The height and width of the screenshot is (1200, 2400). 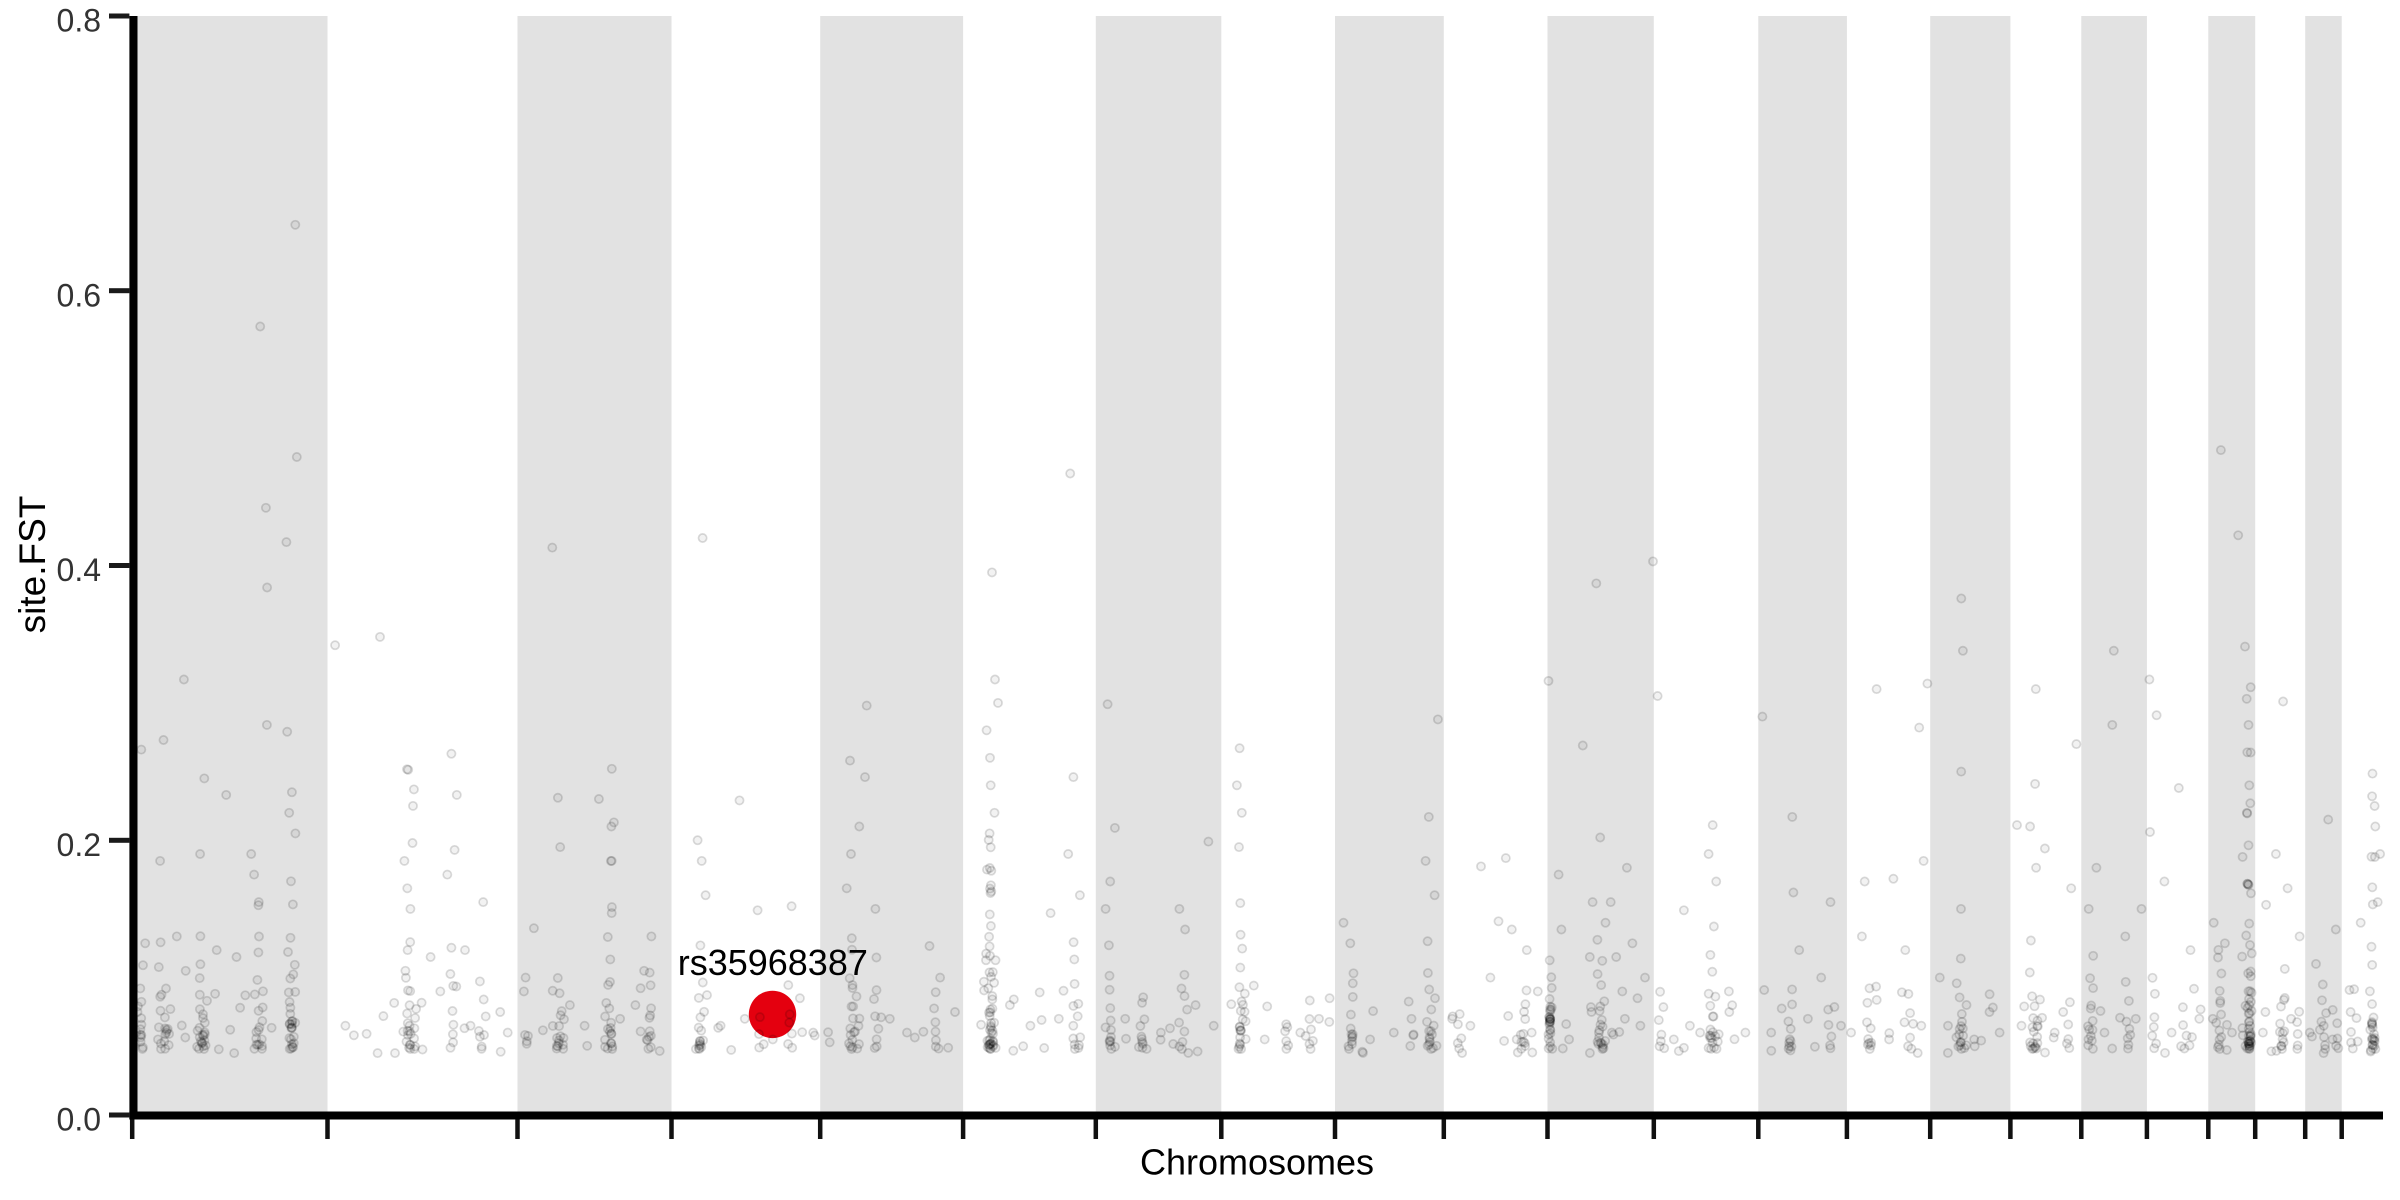 I want to click on svg-text: rs35968387, so click(x=773, y=962).